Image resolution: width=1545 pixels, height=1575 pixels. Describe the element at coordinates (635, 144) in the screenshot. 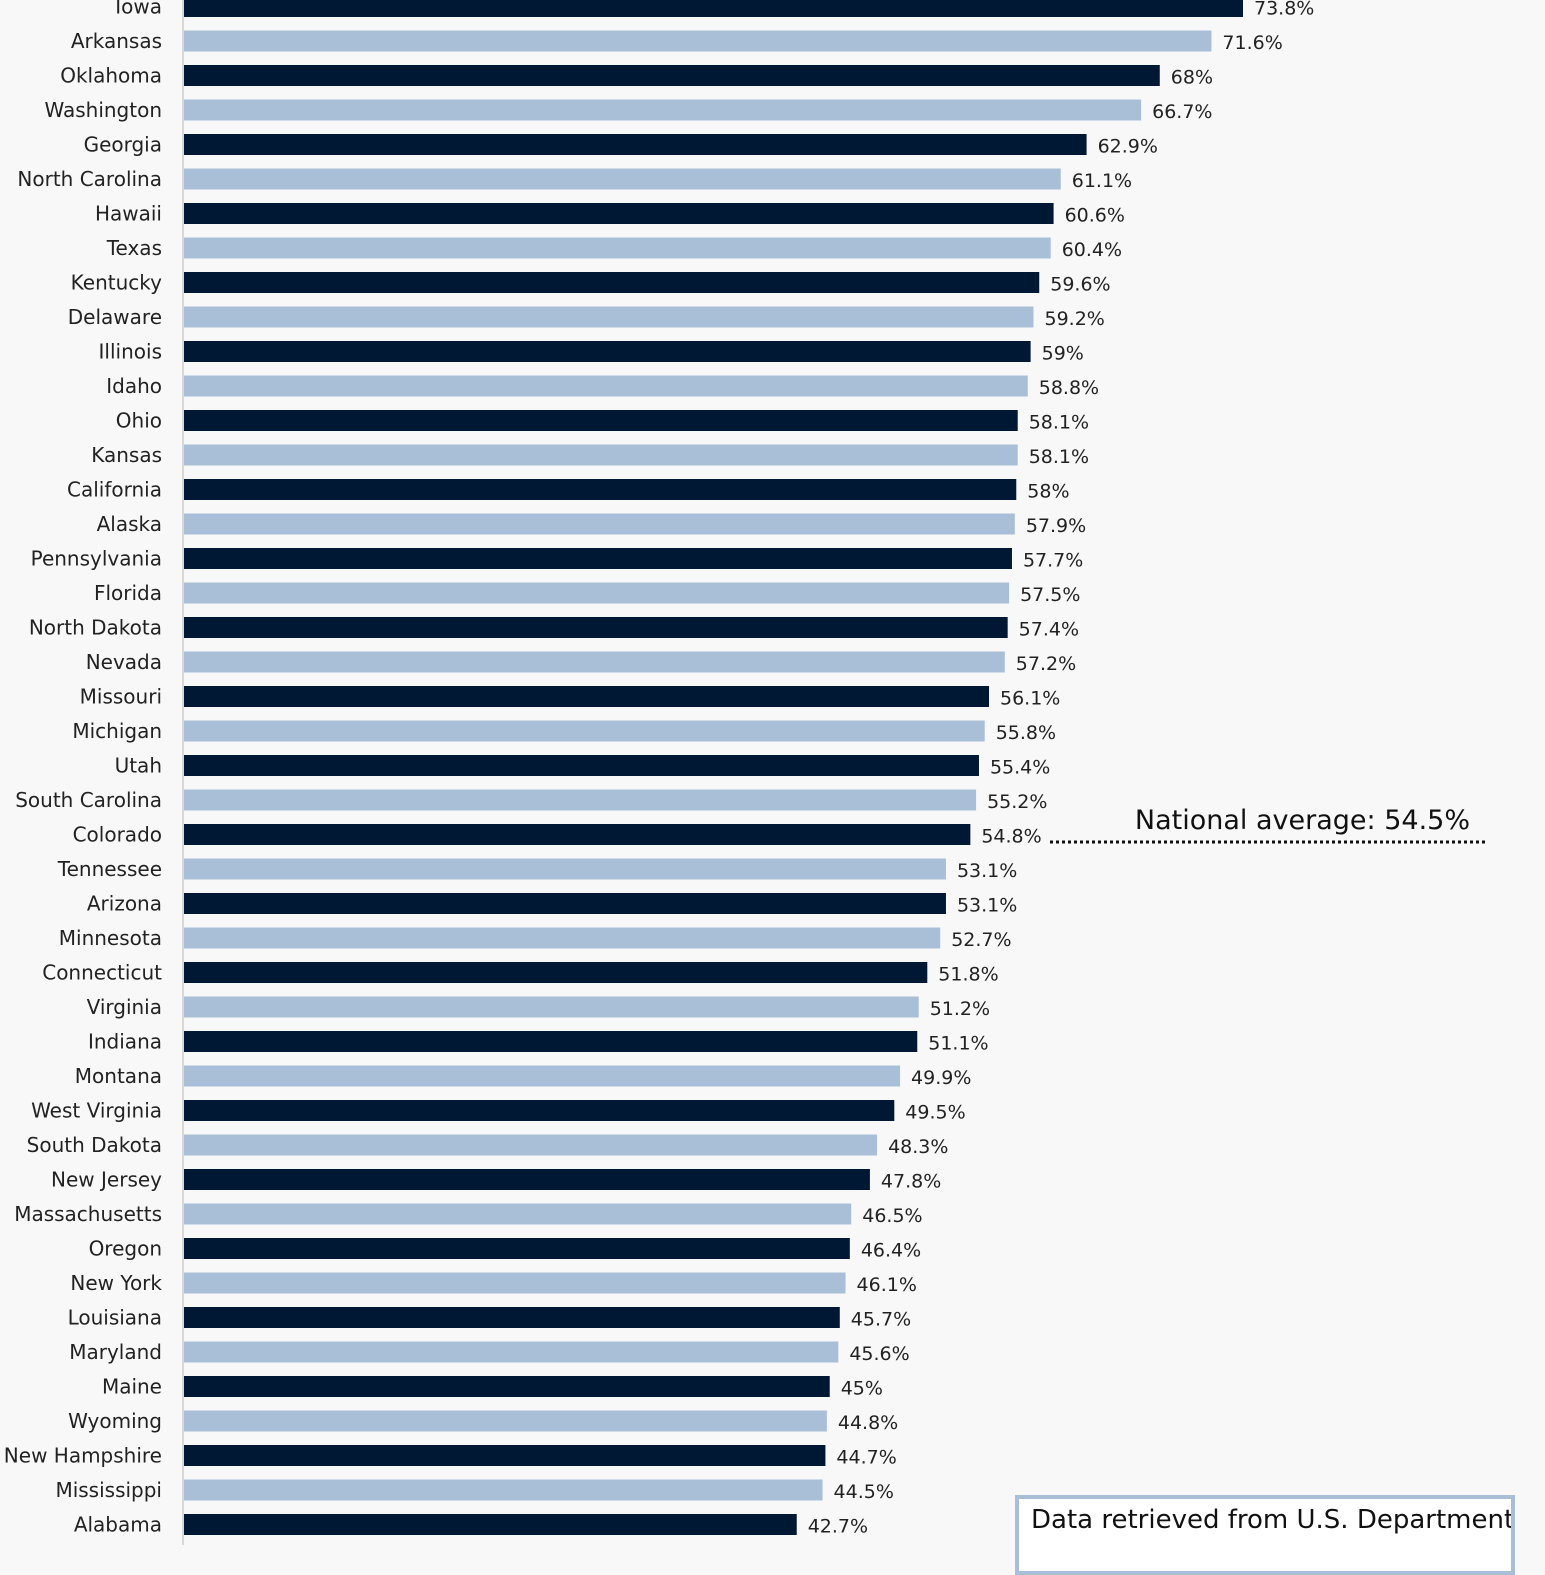

I see `bar-georgia` at that location.